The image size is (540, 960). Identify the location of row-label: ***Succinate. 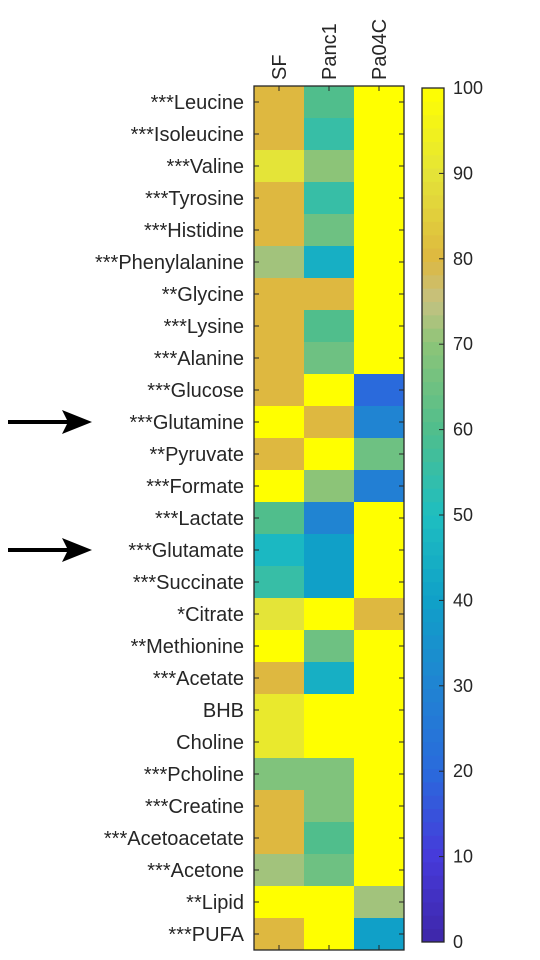
(188, 583).